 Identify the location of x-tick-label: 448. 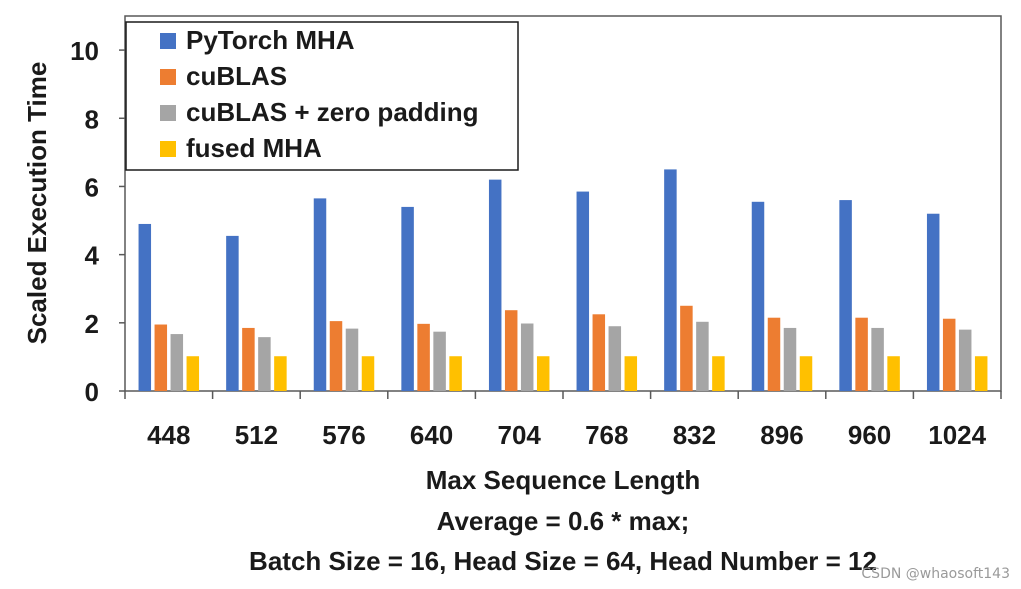
(168, 435).